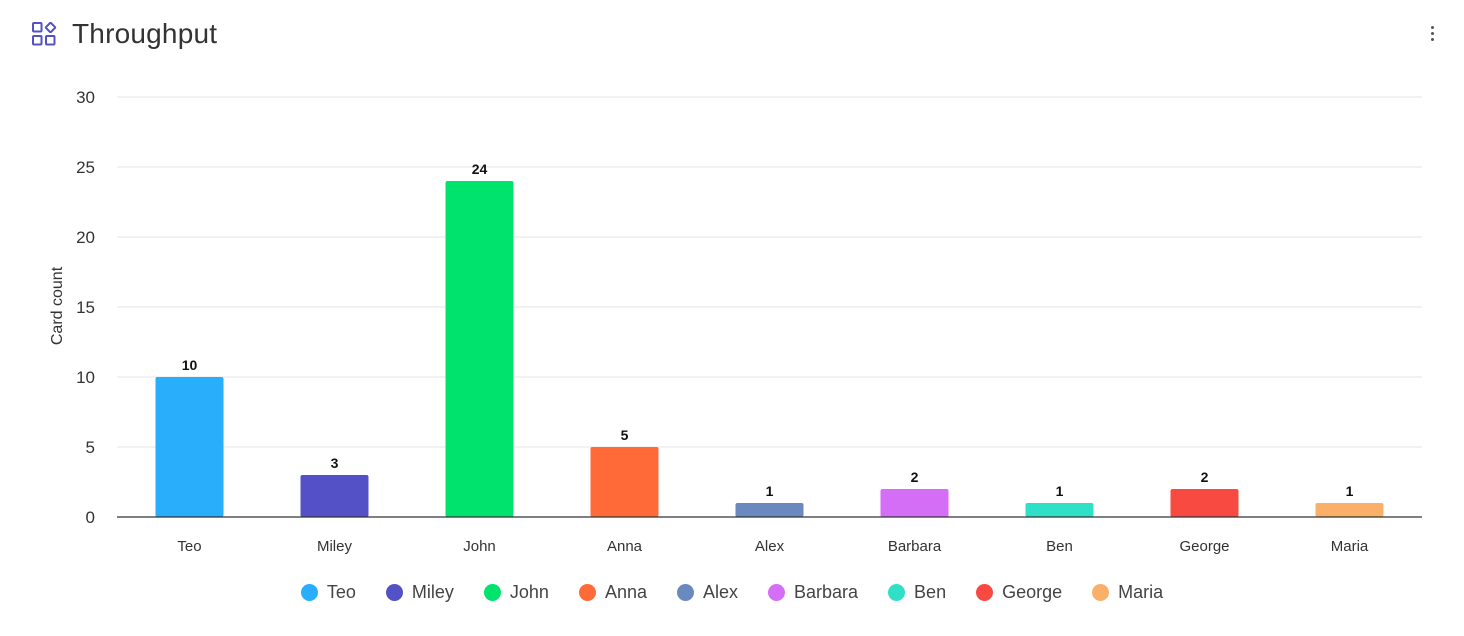  What do you see at coordinates (720, 591) in the screenshot?
I see `legend-label: Alex` at bounding box center [720, 591].